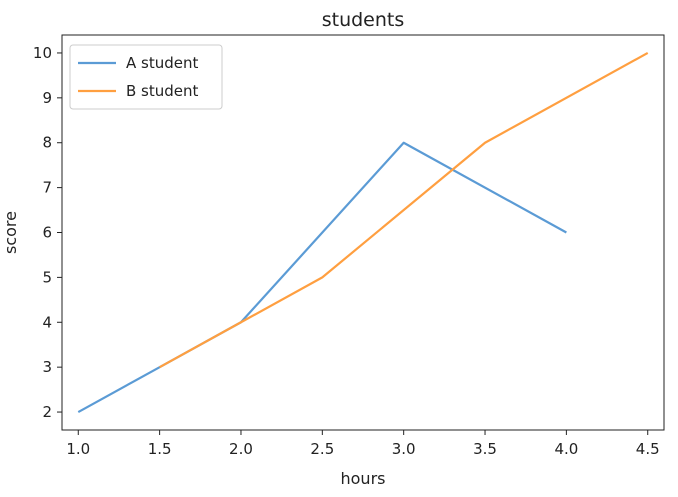 The image size is (678, 497). Describe the element at coordinates (10, 232) in the screenshot. I see `y-axis-label: score` at that location.